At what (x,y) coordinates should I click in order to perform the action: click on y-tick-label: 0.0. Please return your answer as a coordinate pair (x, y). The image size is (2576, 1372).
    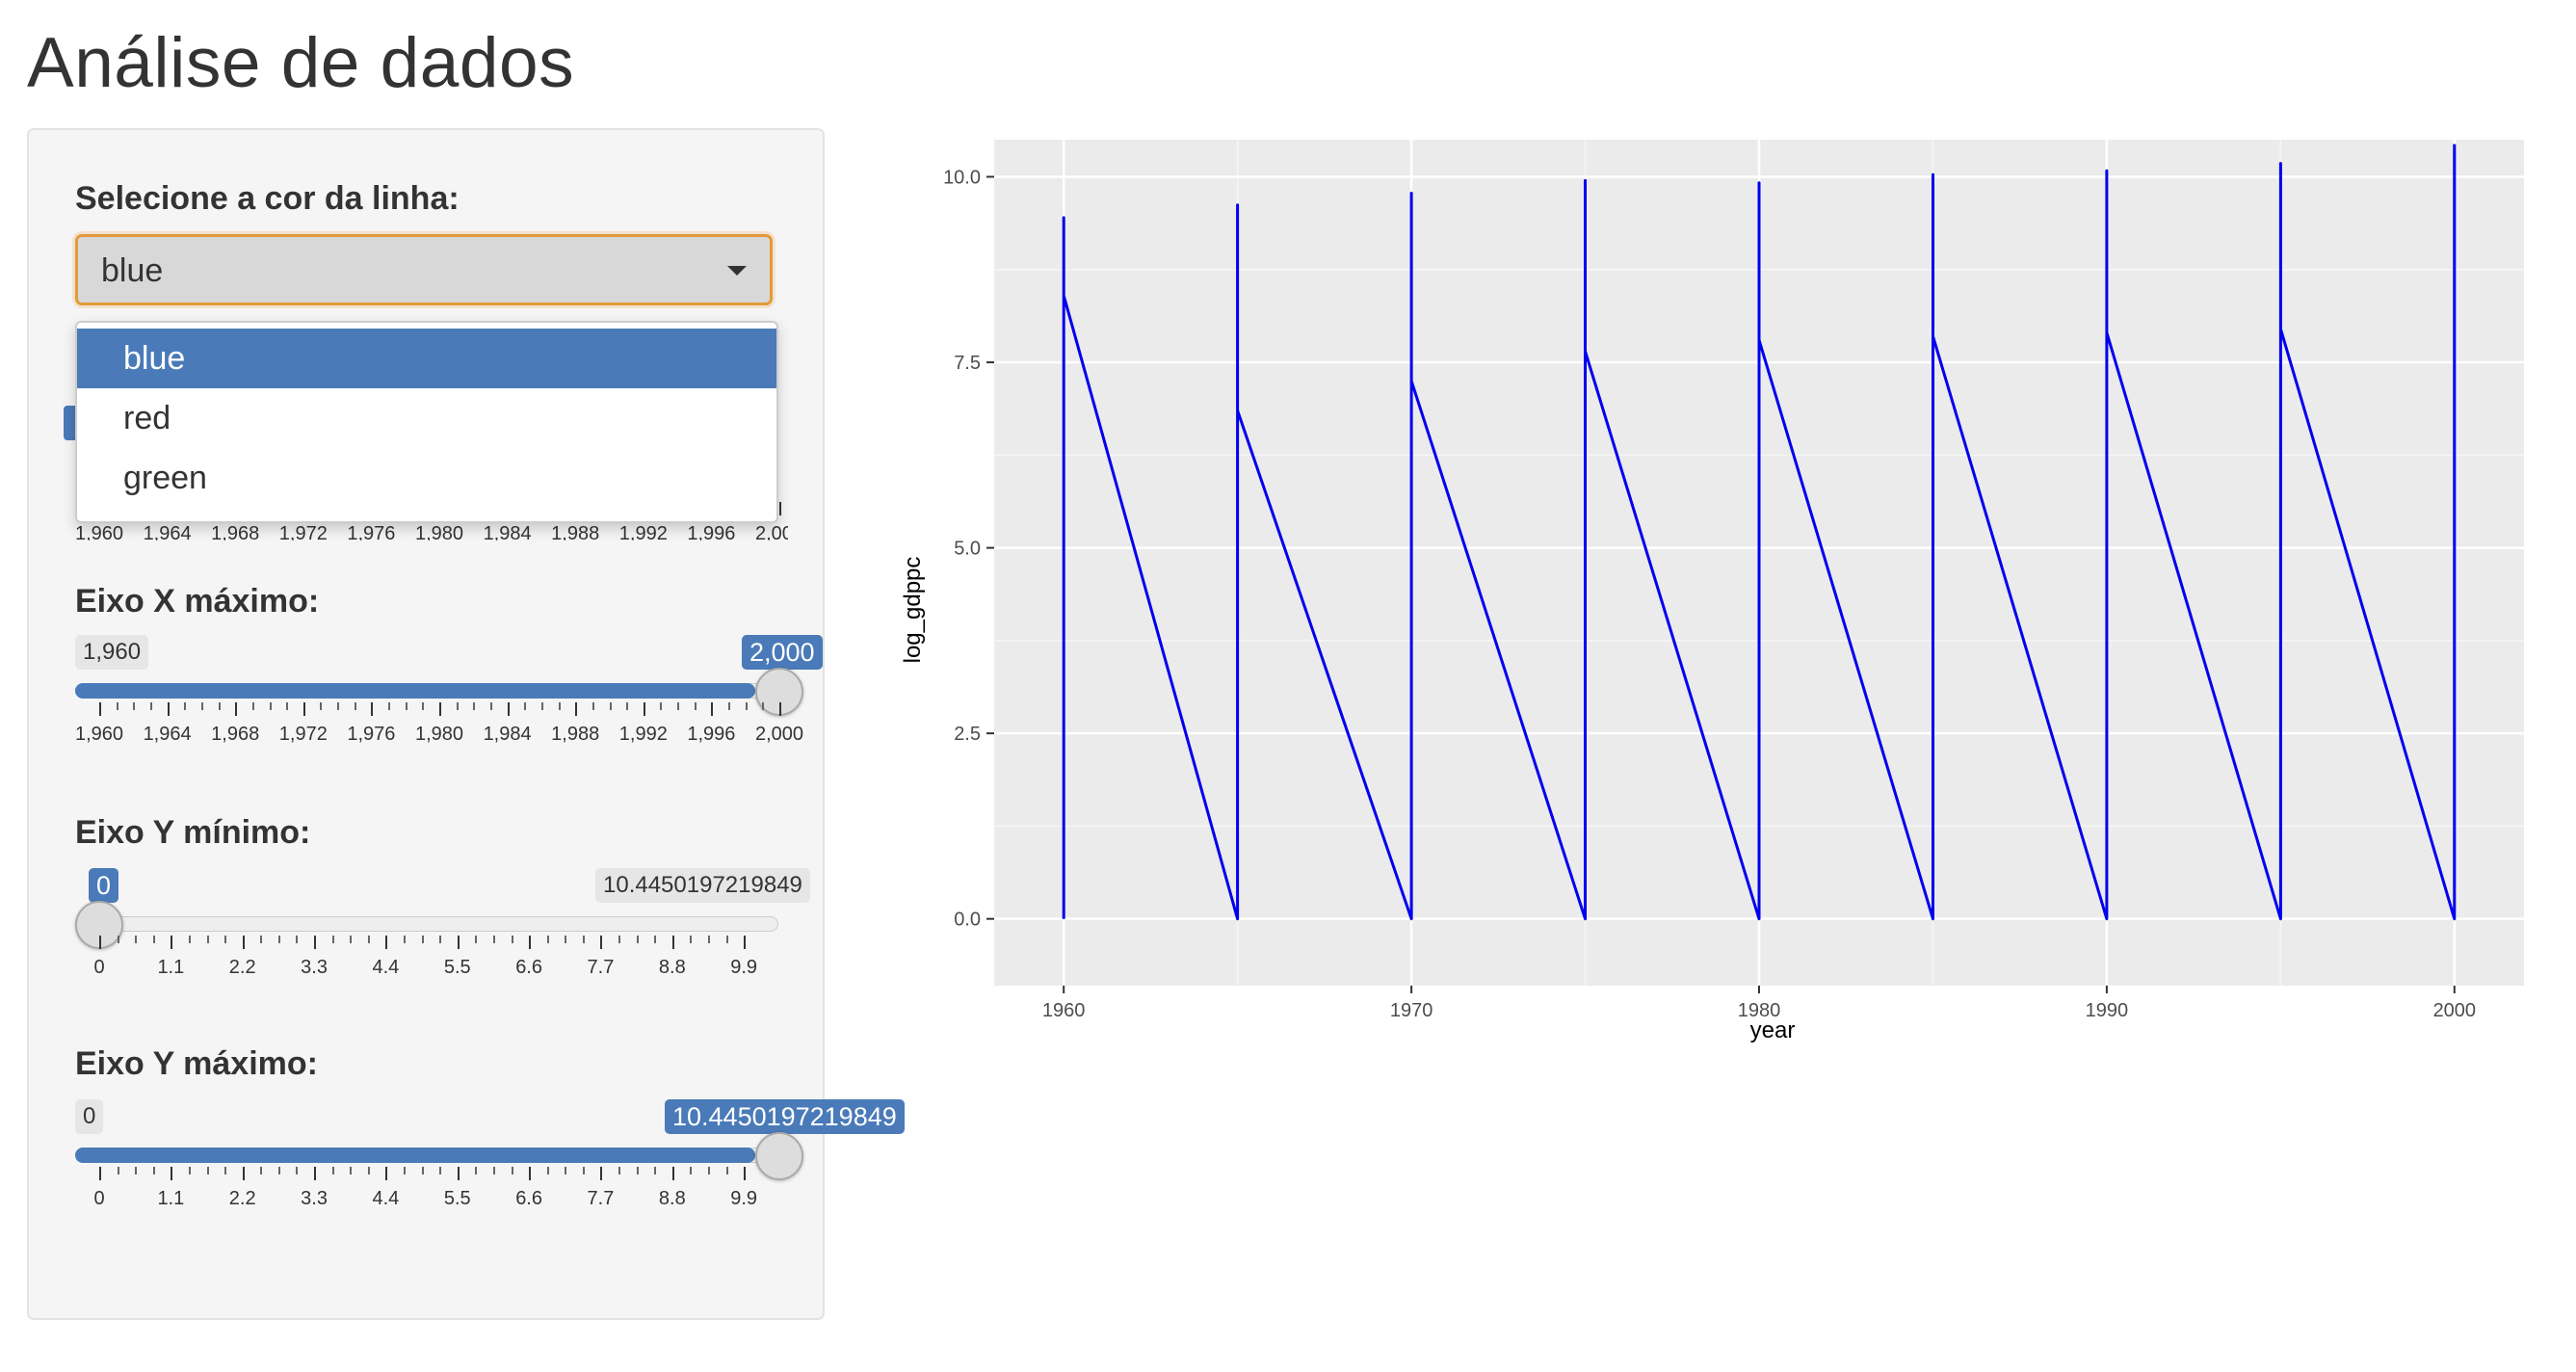
    Looking at the image, I should click on (968, 920).